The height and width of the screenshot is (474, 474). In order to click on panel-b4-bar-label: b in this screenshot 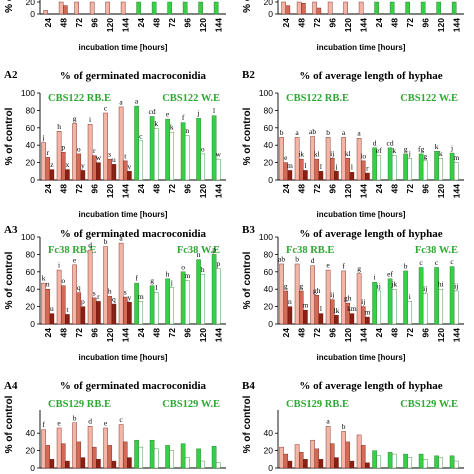, I will do `click(344, 426)`.